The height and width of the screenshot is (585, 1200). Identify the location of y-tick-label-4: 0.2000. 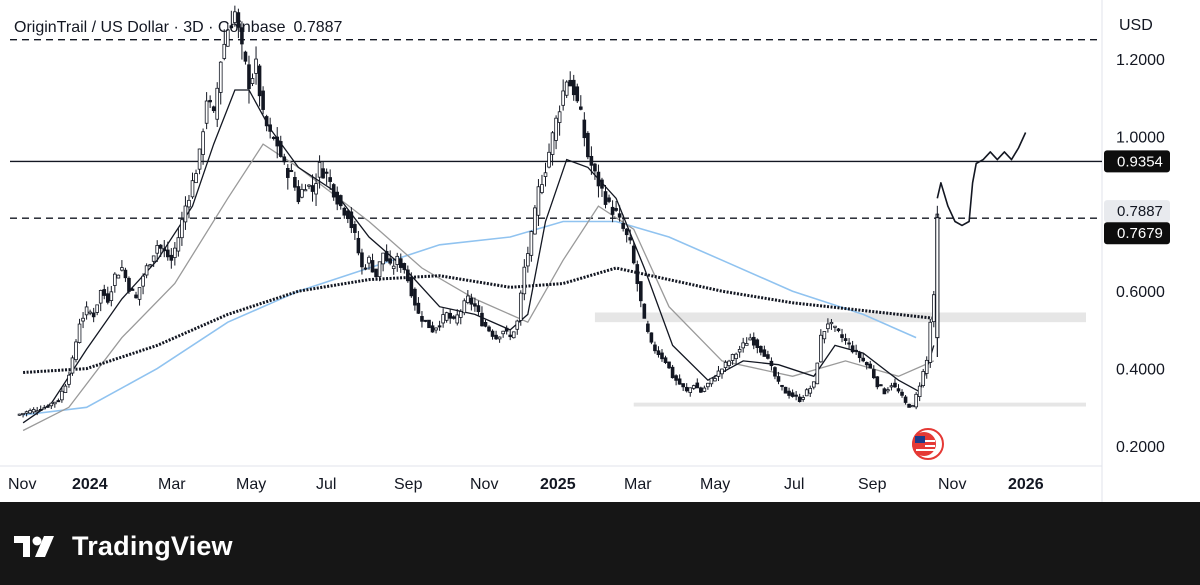
(1140, 447).